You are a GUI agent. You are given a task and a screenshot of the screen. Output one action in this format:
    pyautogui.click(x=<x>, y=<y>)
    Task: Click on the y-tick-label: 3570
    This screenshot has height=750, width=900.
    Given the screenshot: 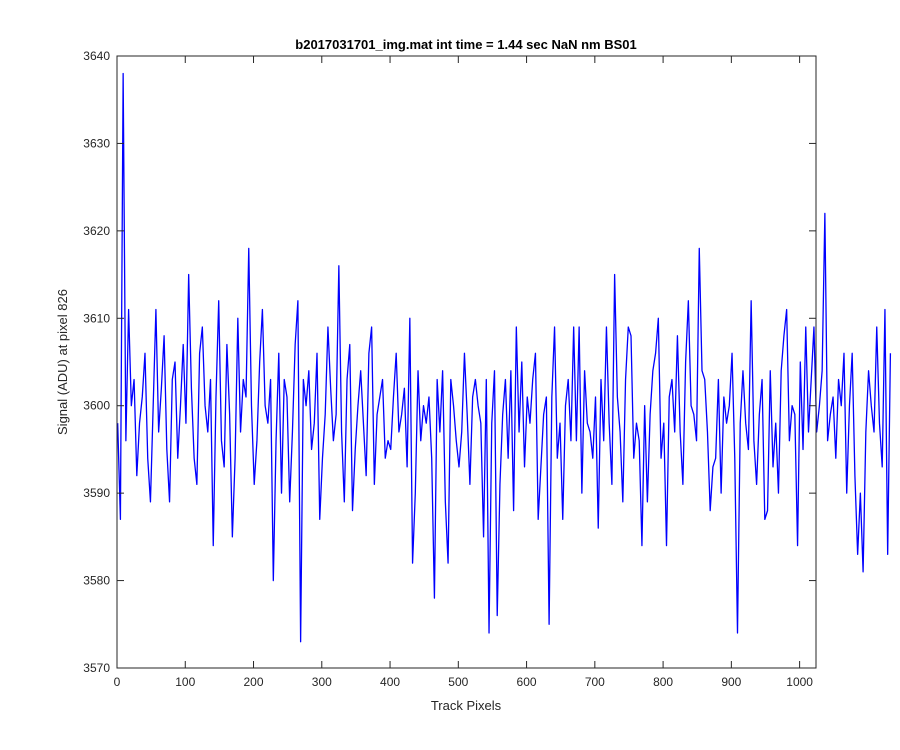 What is the action you would take?
    pyautogui.click(x=96, y=668)
    